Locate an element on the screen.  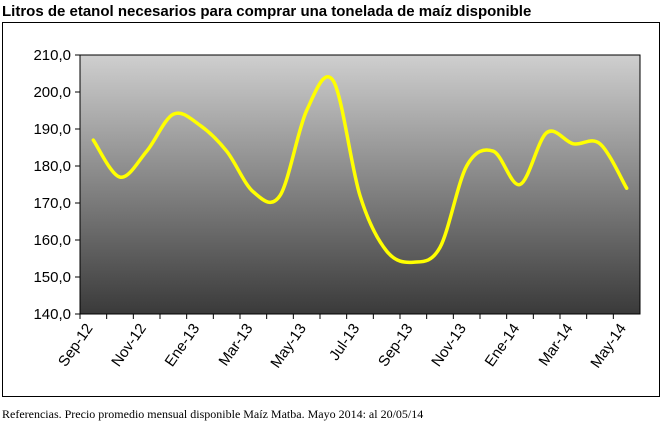
y-tick-label: 140,0 is located at coordinates (52, 314).